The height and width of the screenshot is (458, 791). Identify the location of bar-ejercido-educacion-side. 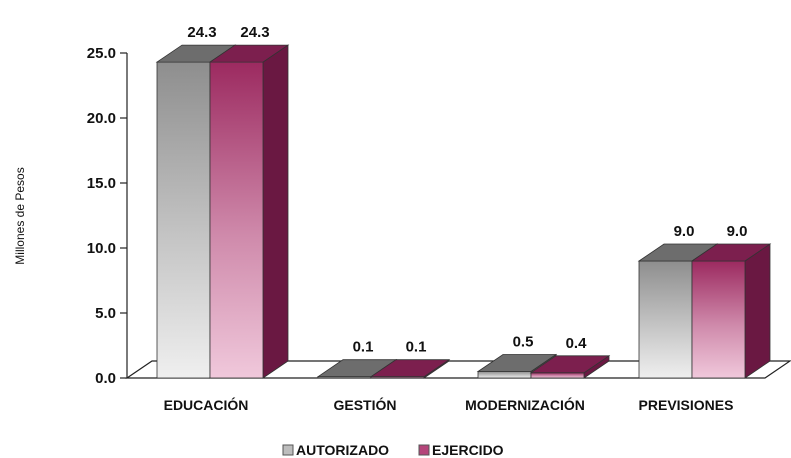
(275, 211).